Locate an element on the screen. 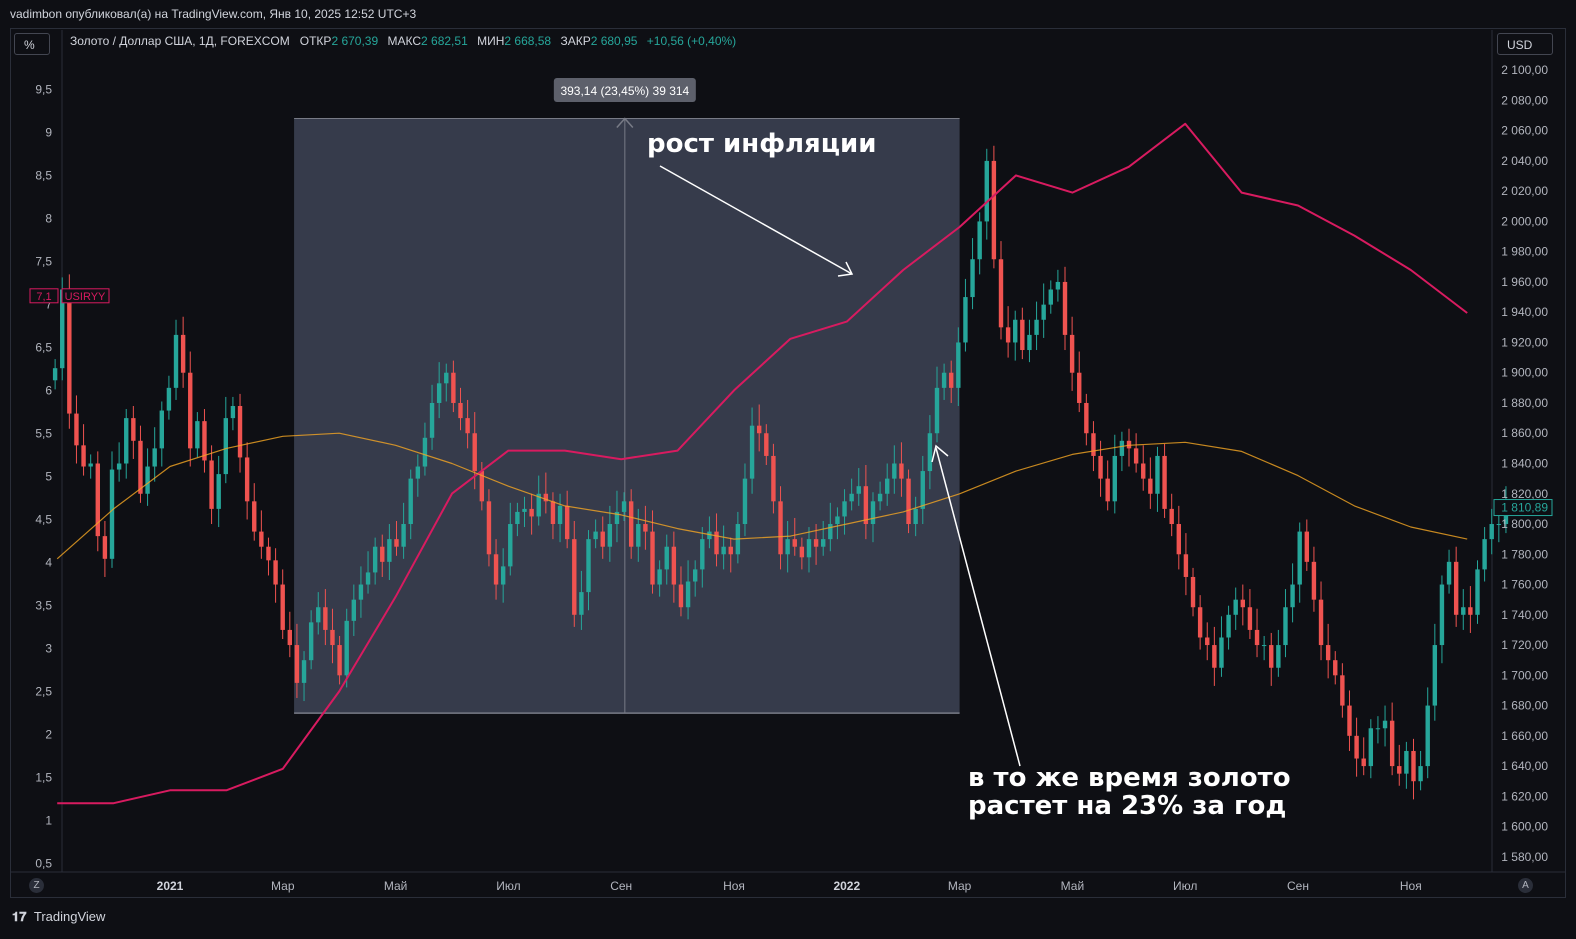 The height and width of the screenshot is (939, 1576). annotation-inflation-arrow is located at coordinates (756, 220).